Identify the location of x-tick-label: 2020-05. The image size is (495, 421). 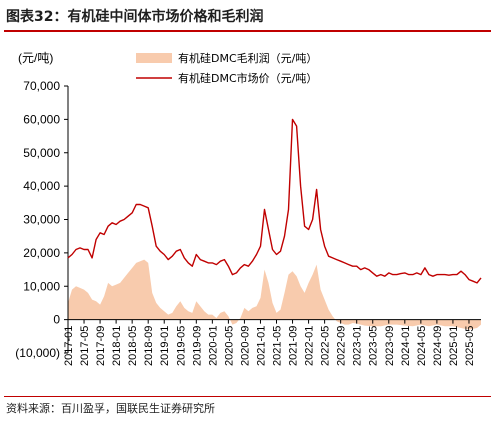
(229, 346).